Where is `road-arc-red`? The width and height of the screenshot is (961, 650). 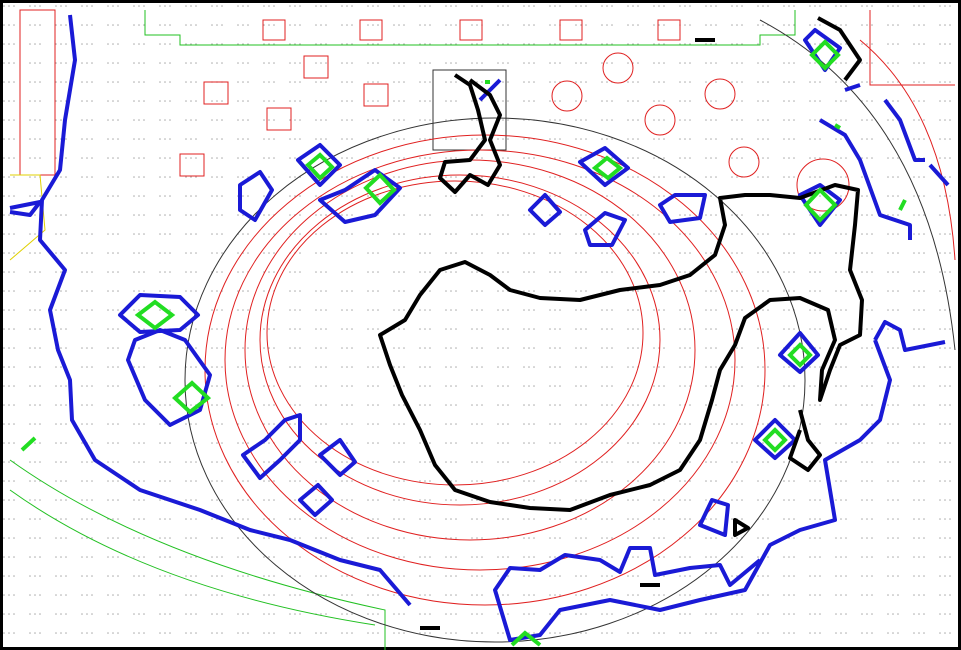 road-arc-red is located at coordinates (907, 150).